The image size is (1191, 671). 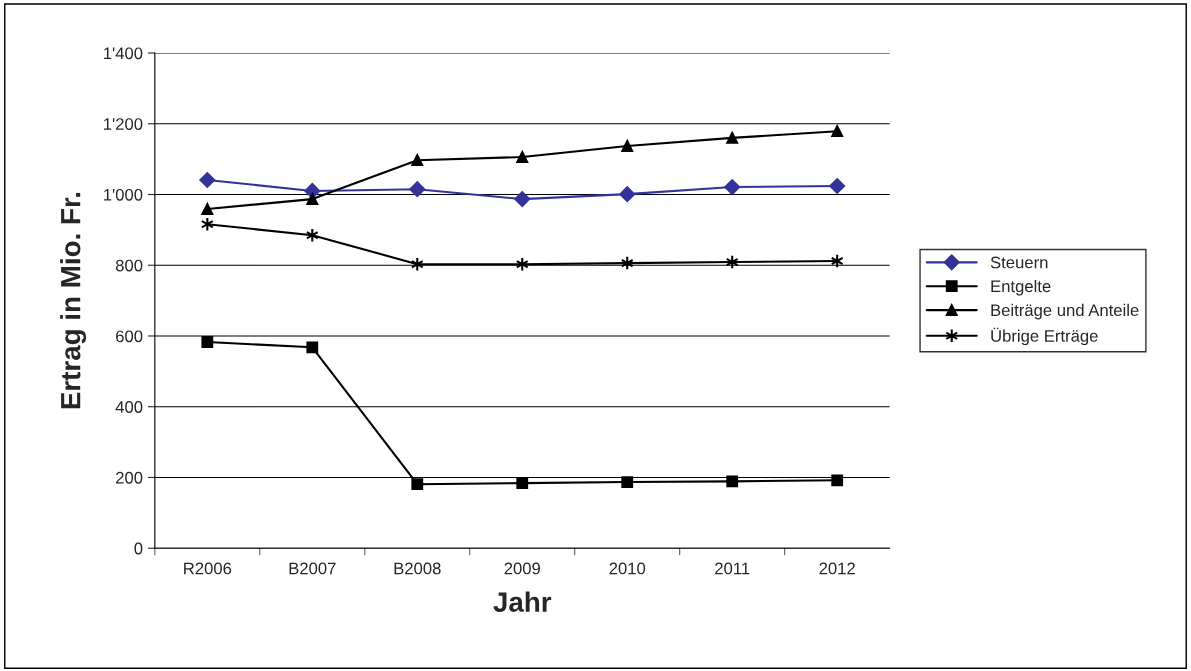 I want to click on y-tick-label: 800, so click(x=129, y=265).